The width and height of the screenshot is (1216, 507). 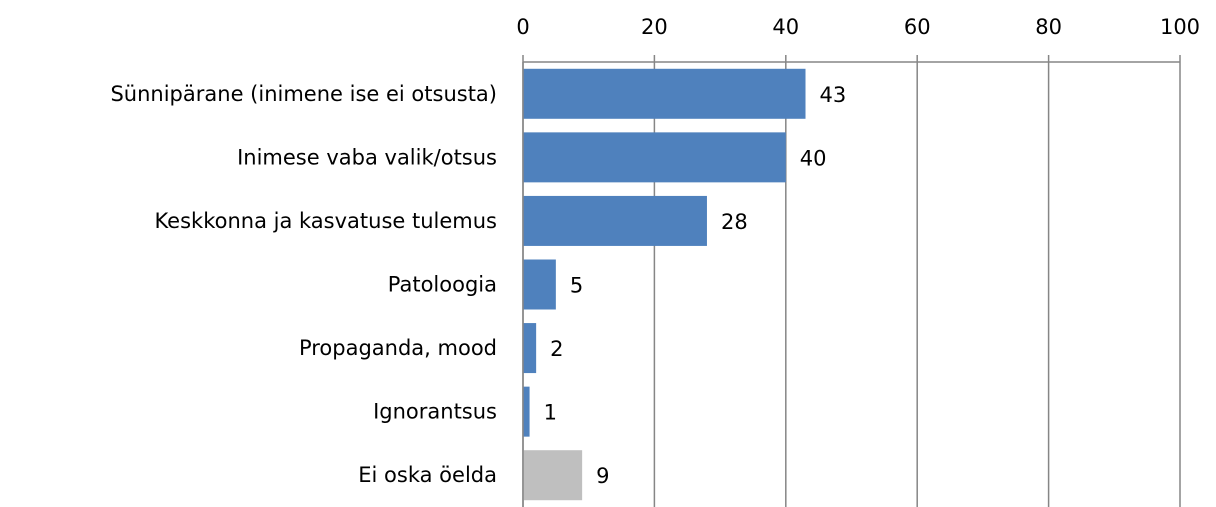 What do you see at coordinates (367, 157) in the screenshot?
I see `y-tick-label: Inimese vaba valik/otsus` at bounding box center [367, 157].